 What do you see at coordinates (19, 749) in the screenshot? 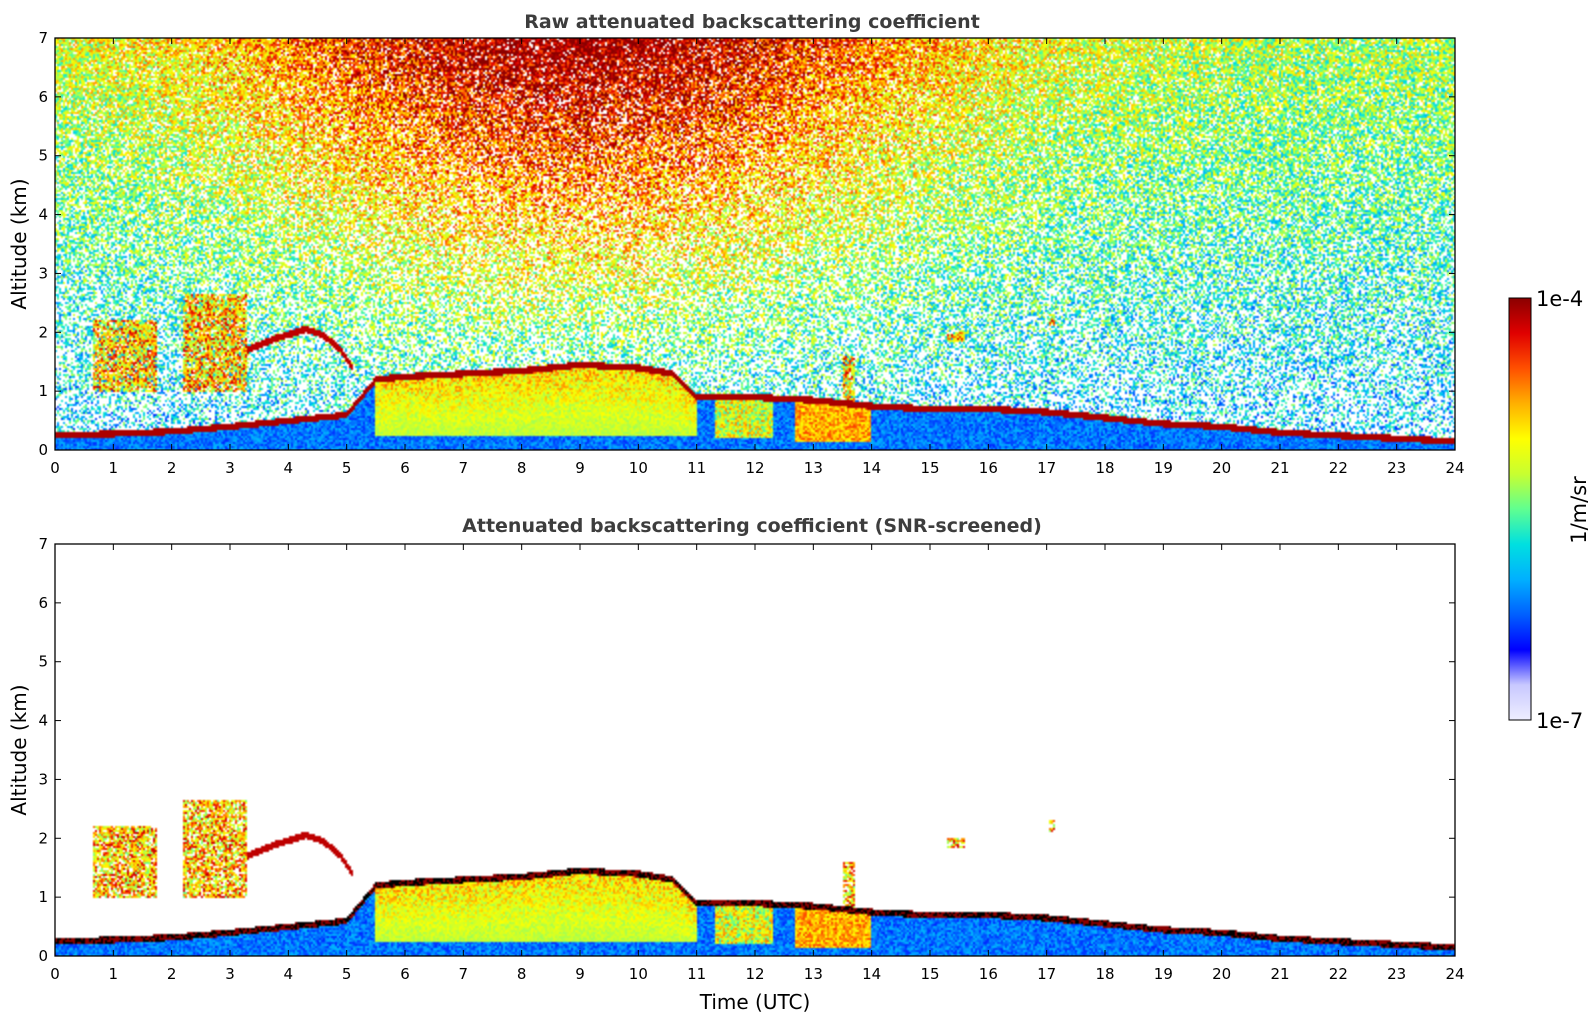
I see `screened-y-axis-label: Altitude (km)` at bounding box center [19, 749].